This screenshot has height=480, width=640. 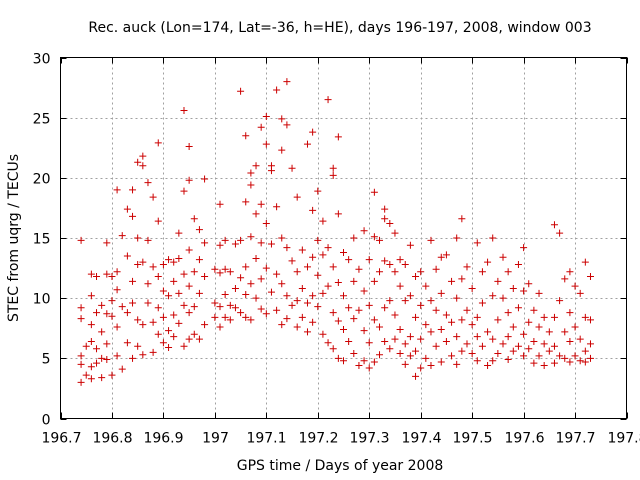 I want to click on x-tick-label: 197.3, so click(x=369, y=439).